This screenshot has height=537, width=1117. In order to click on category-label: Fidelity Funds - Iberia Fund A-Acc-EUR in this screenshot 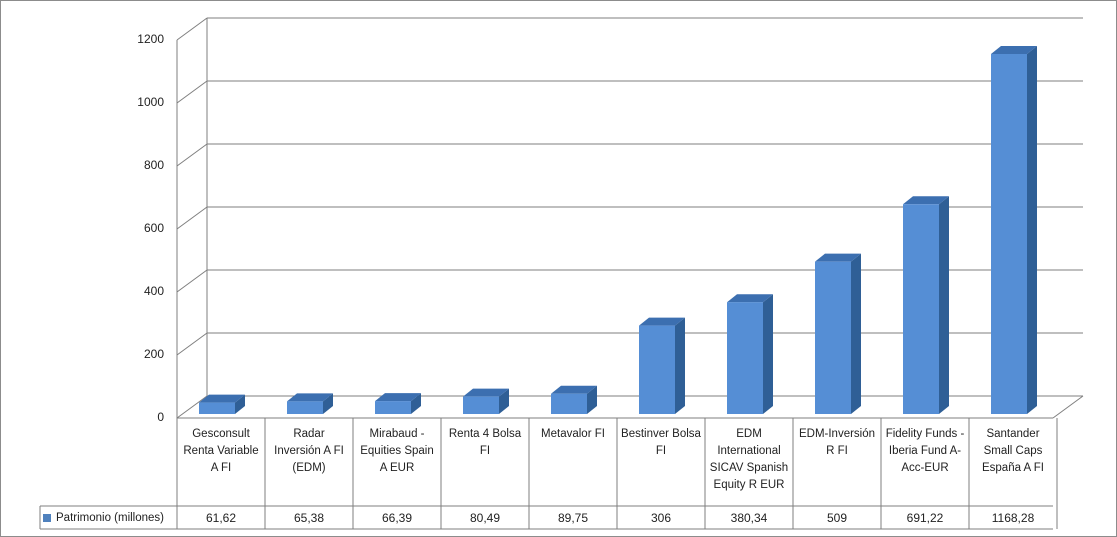, I will do `click(925, 451)`.